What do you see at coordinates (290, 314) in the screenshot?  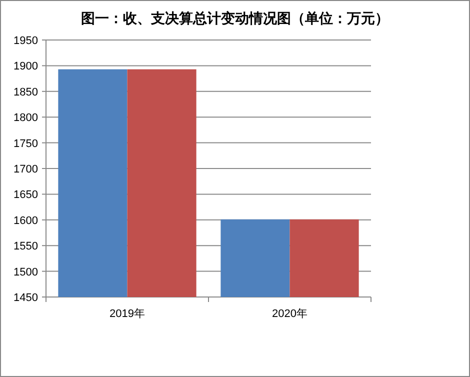 I see `x-tick-label: 2020年` at bounding box center [290, 314].